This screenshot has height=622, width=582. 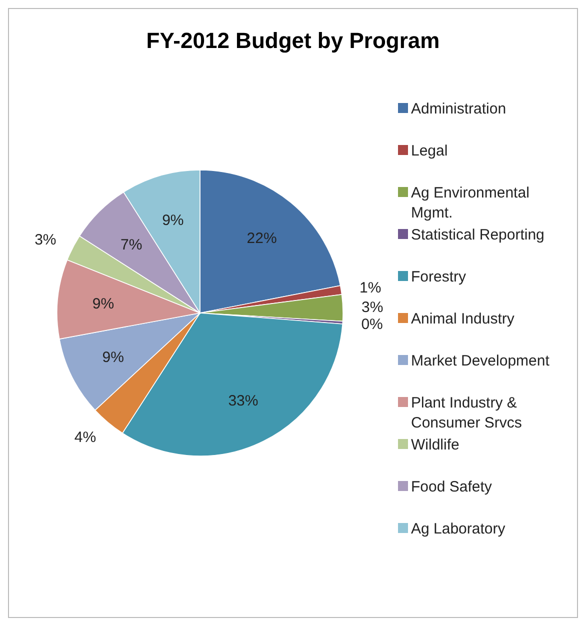 What do you see at coordinates (439, 277) in the screenshot?
I see `legend-label: Forestry` at bounding box center [439, 277].